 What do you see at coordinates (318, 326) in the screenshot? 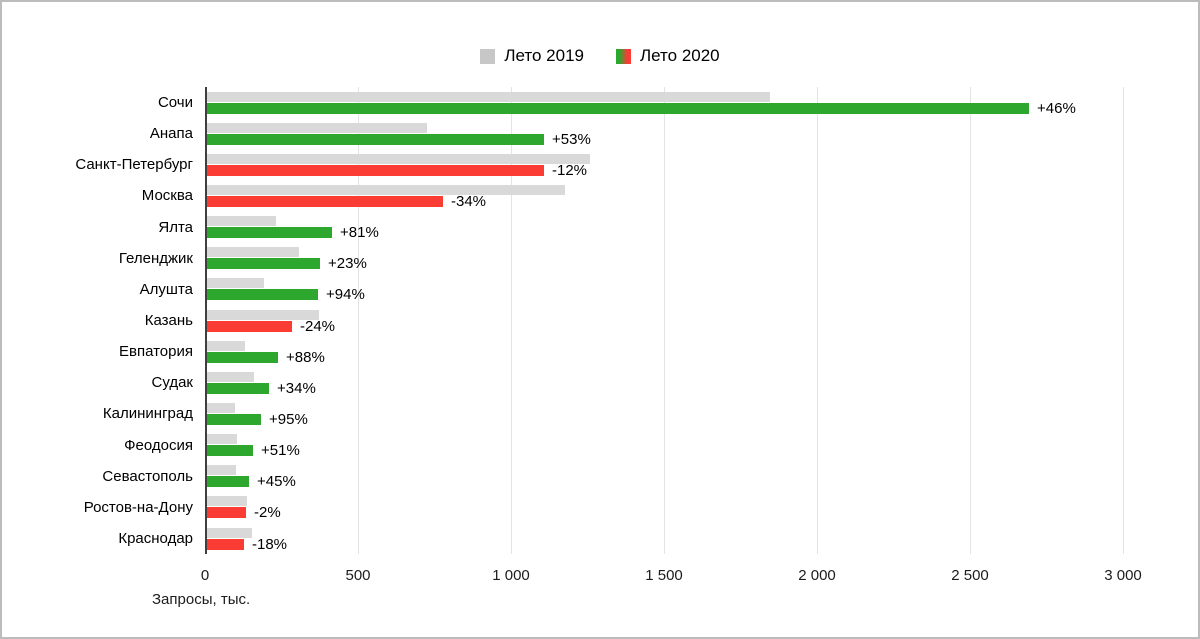
I see `change-label: -24%` at bounding box center [318, 326].